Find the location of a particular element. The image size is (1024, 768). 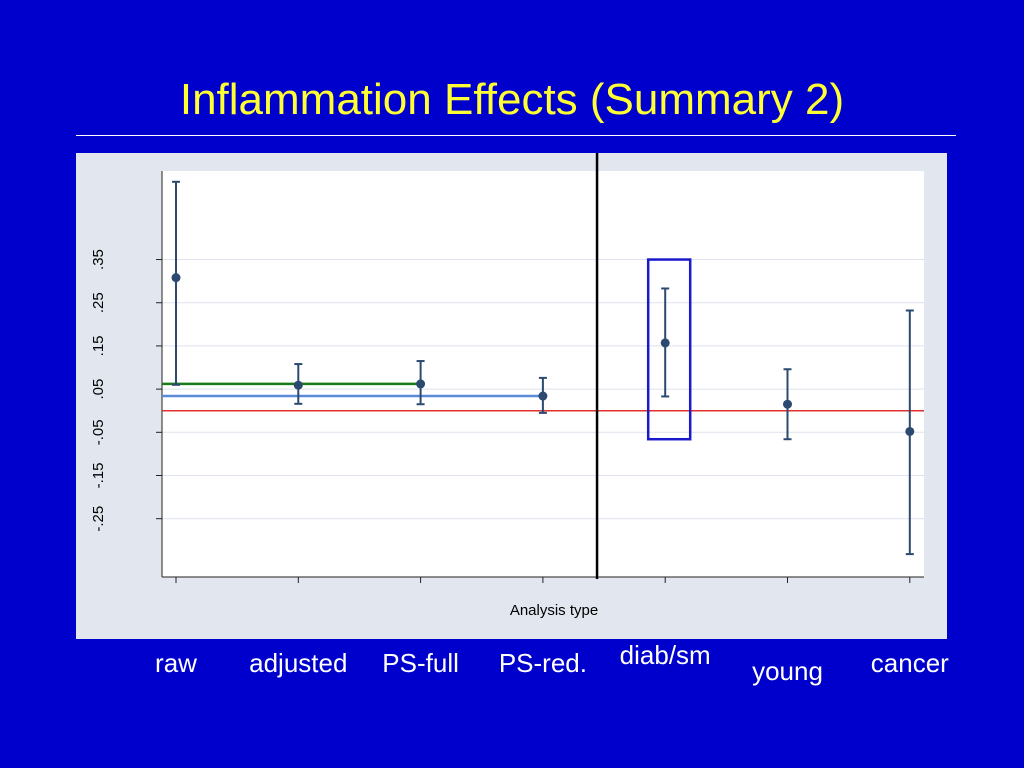

highlight-box is located at coordinates (669, 349).